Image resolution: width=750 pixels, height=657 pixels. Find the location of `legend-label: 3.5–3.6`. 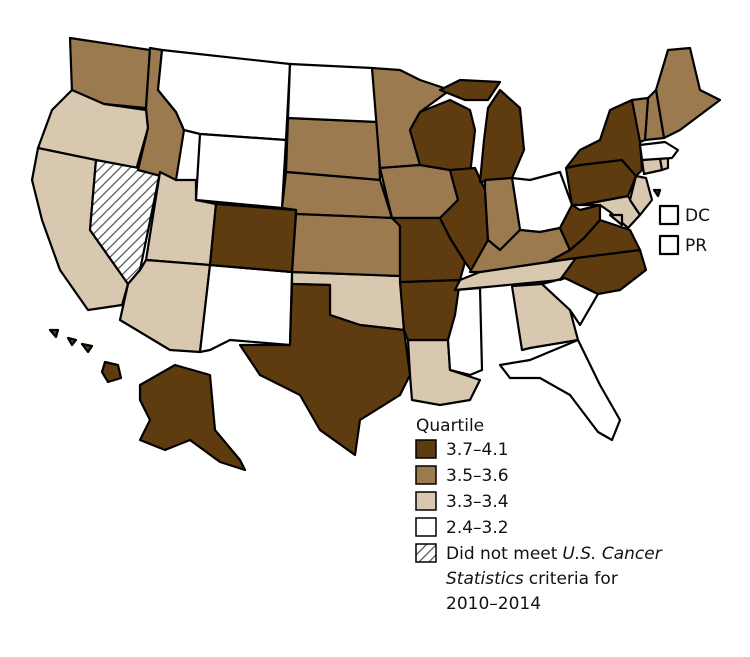

legend-label: 3.5–3.6 is located at coordinates (477, 476).